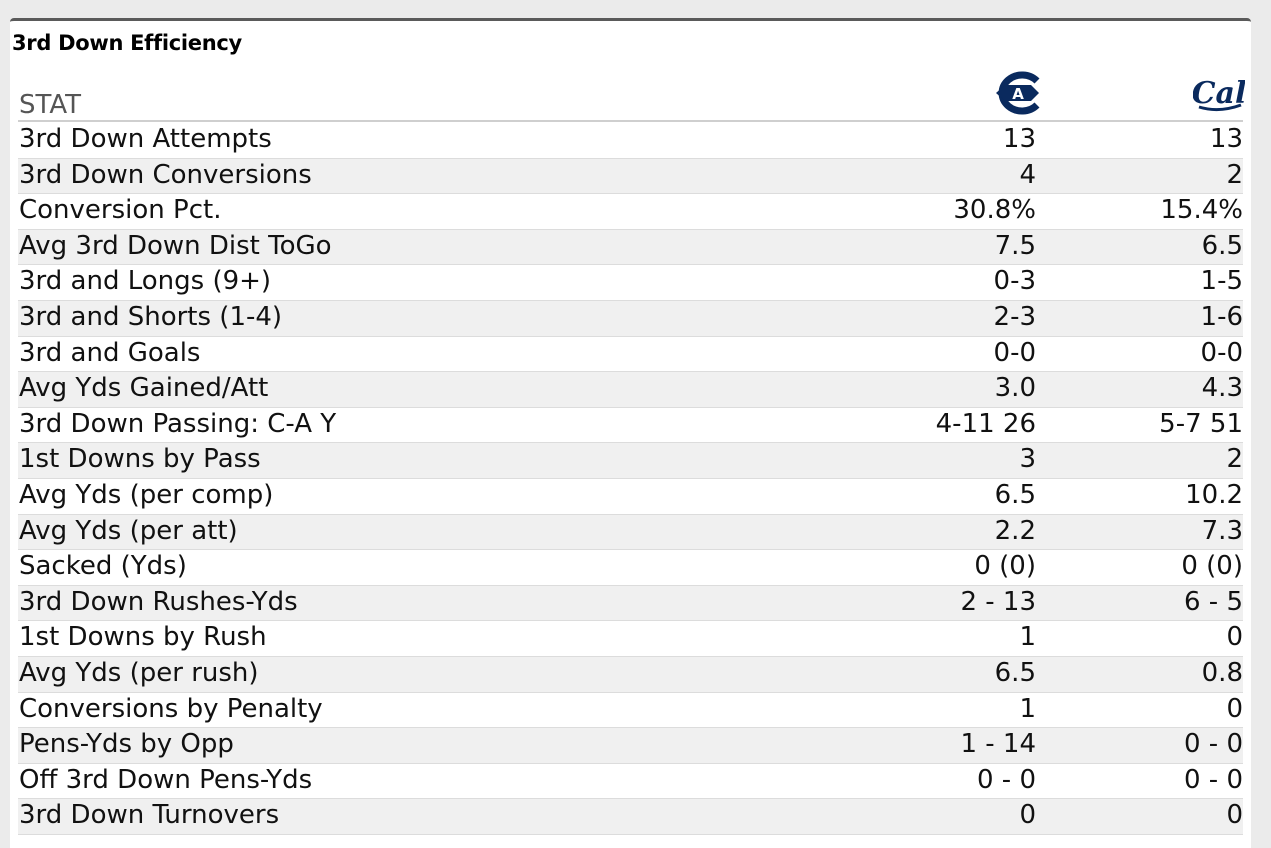 The height and width of the screenshot is (848, 1271). I want to click on table-row: 3rd and Goals 0-0 0-0, so click(630, 355).